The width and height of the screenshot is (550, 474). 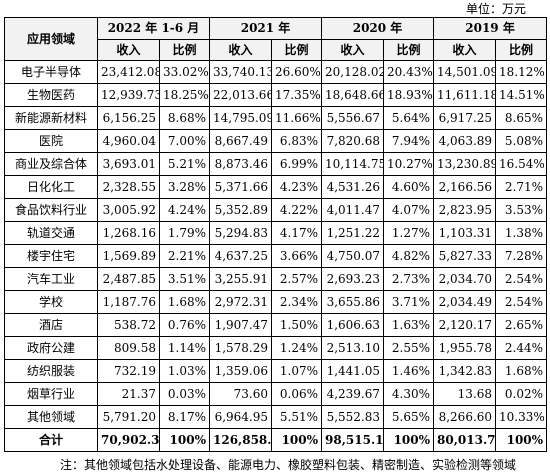 I want to click on ratio-cell: 5.65%, so click(x=409, y=417).